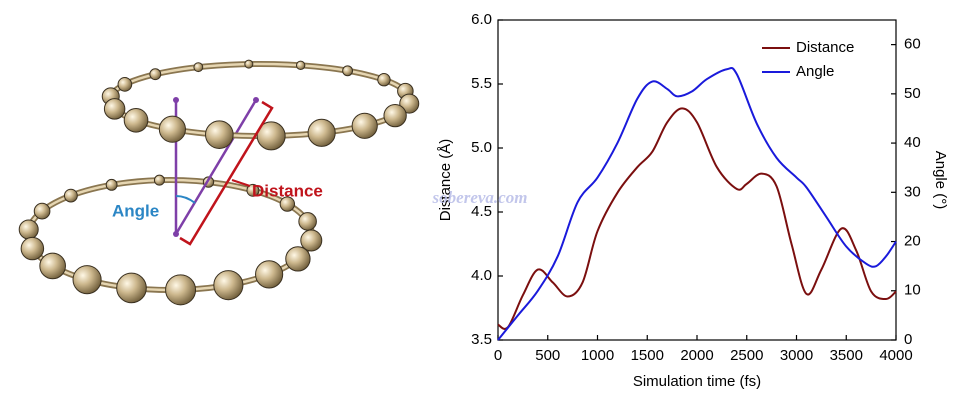 This screenshot has width=954, height=400. Describe the element at coordinates (445, 180) in the screenshot. I see `y-axis-label: Distance (Å)` at that location.